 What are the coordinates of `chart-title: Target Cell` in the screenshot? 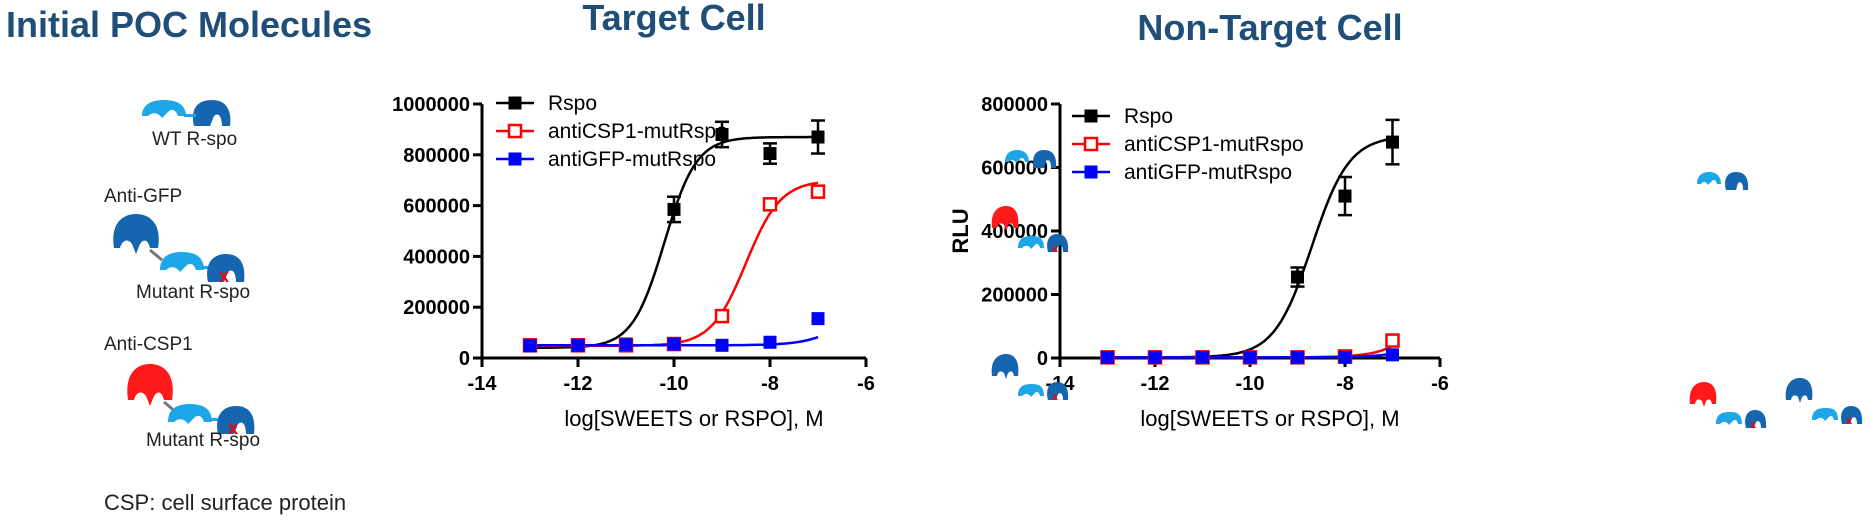 It's located at (673, 19).